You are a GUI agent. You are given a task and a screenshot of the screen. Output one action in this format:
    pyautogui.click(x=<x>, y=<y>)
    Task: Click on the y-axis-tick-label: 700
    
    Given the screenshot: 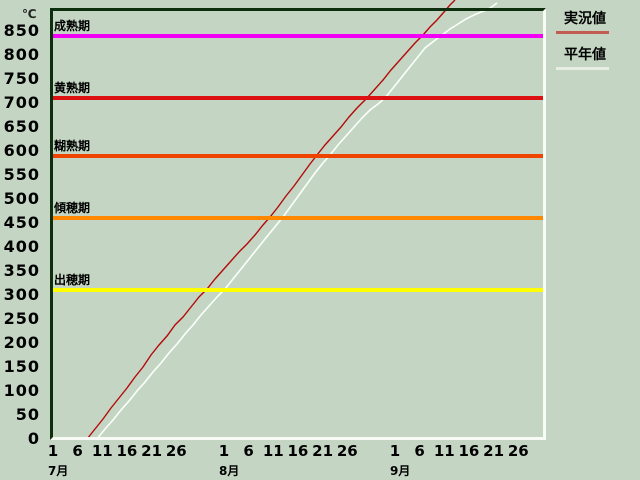 What is the action you would take?
    pyautogui.click(x=21, y=102)
    